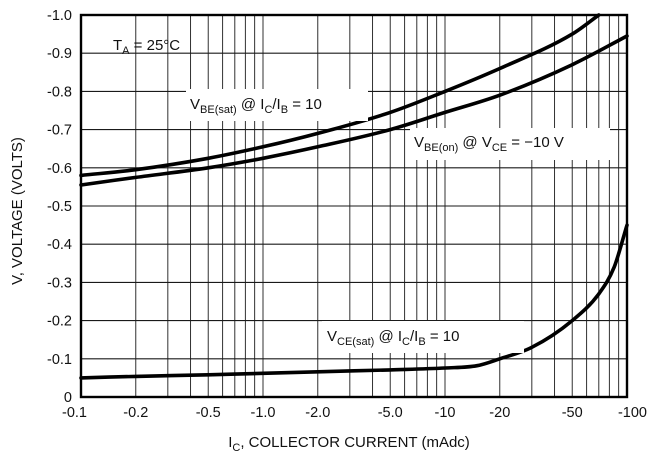  What do you see at coordinates (59, 92) in the screenshot?
I see `y-tick-label: -0.8` at bounding box center [59, 92].